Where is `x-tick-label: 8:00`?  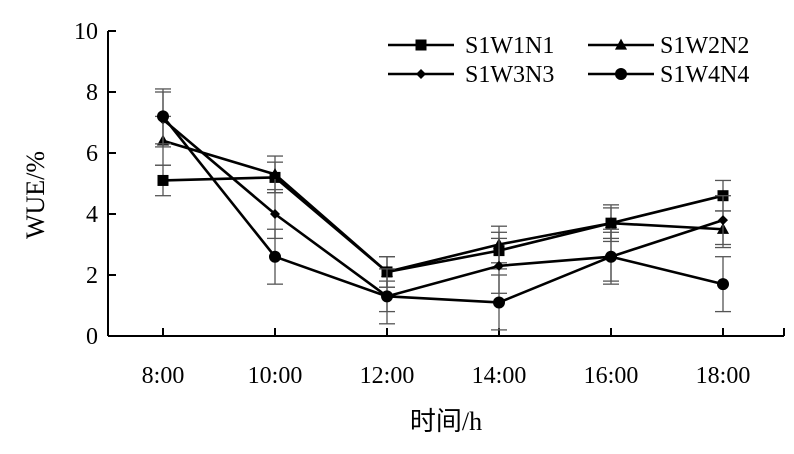
x-tick-label: 8:00 is located at coordinates (163, 376).